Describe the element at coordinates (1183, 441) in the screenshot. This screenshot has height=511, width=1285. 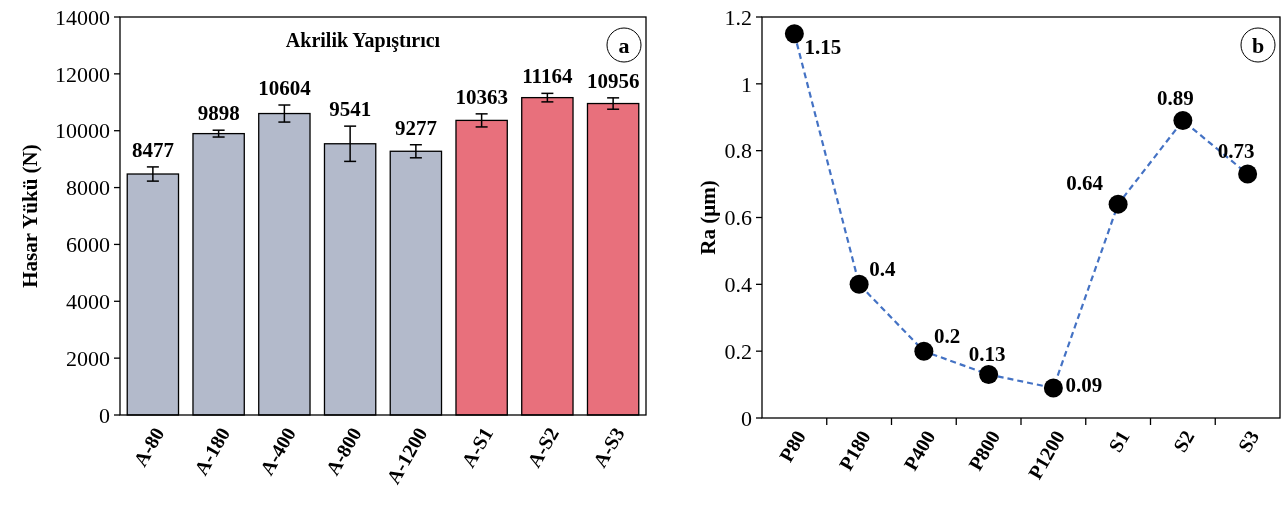
I see `x-tick-label: S2` at that location.